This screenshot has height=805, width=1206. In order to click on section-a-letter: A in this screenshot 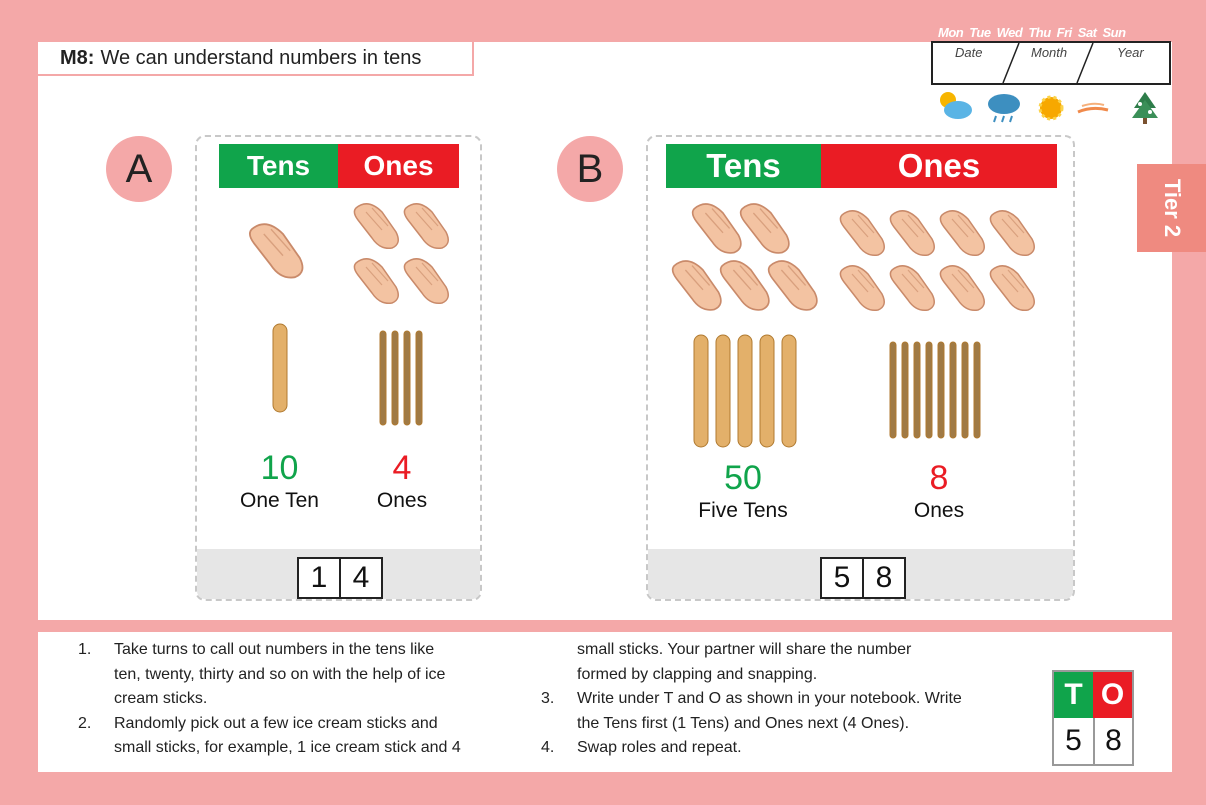, I will do `click(139, 168)`.